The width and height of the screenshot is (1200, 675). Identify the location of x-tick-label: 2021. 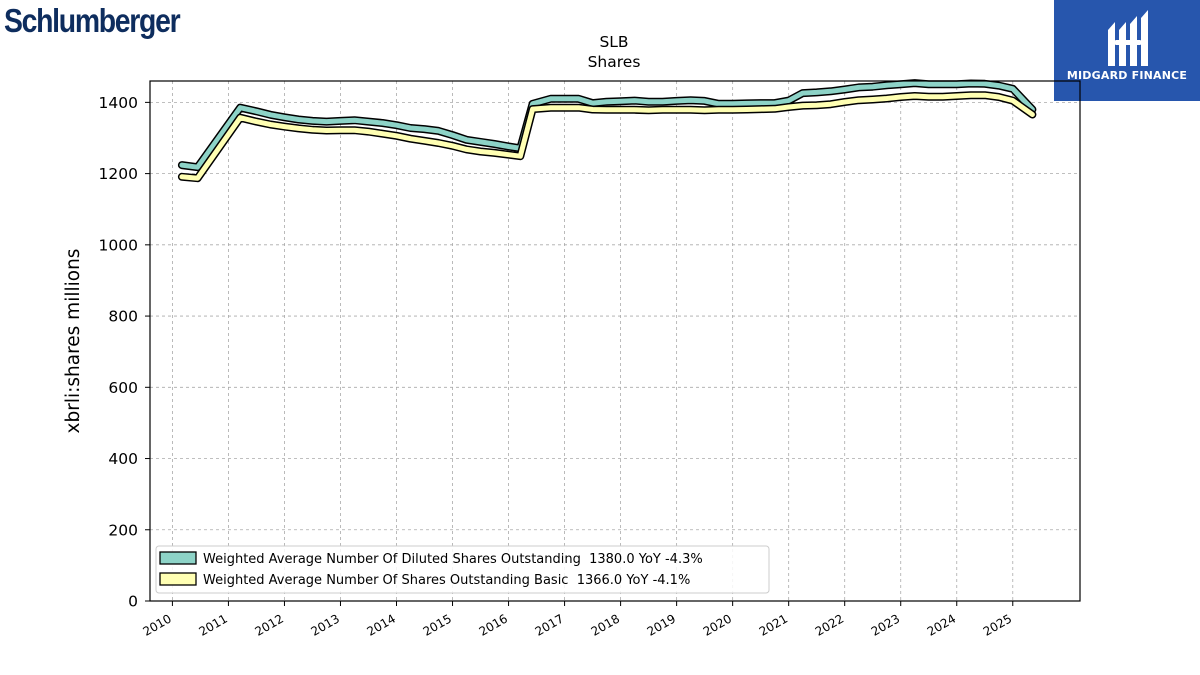
(773, 624).